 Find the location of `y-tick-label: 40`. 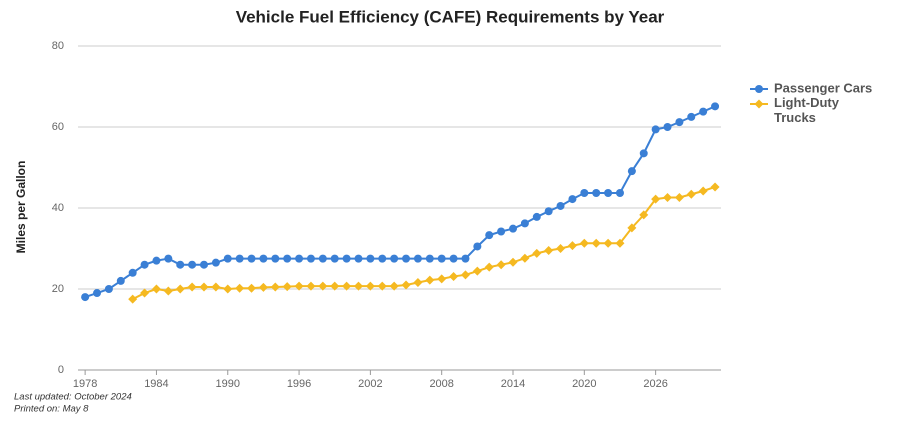

y-tick-label: 40 is located at coordinates (58, 208).